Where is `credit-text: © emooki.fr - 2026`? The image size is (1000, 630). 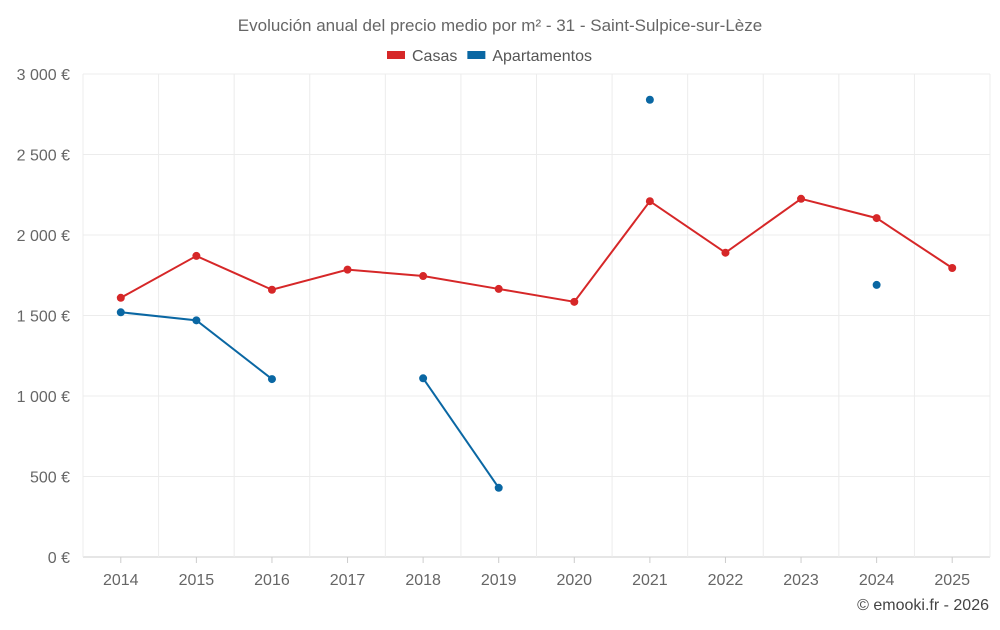
credit-text: © emooki.fr - 2026 is located at coordinates (923, 605).